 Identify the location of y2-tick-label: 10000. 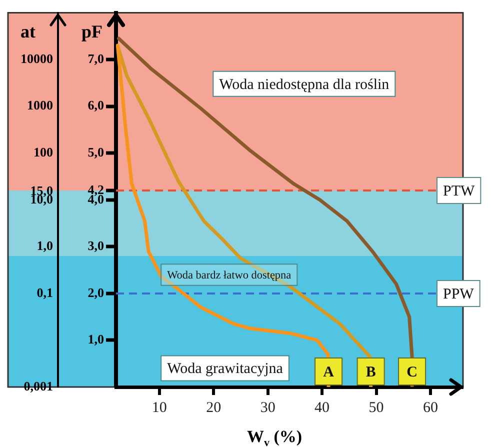
(36, 58).